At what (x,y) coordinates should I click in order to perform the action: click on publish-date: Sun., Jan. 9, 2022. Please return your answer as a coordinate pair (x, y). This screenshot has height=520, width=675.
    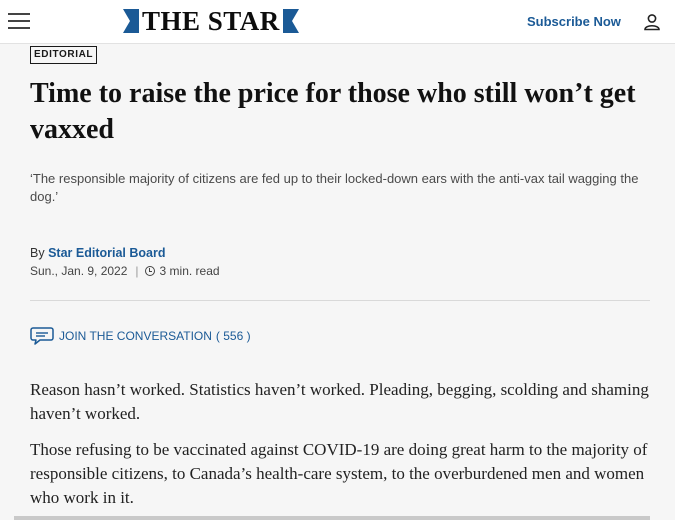
    Looking at the image, I should click on (79, 271).